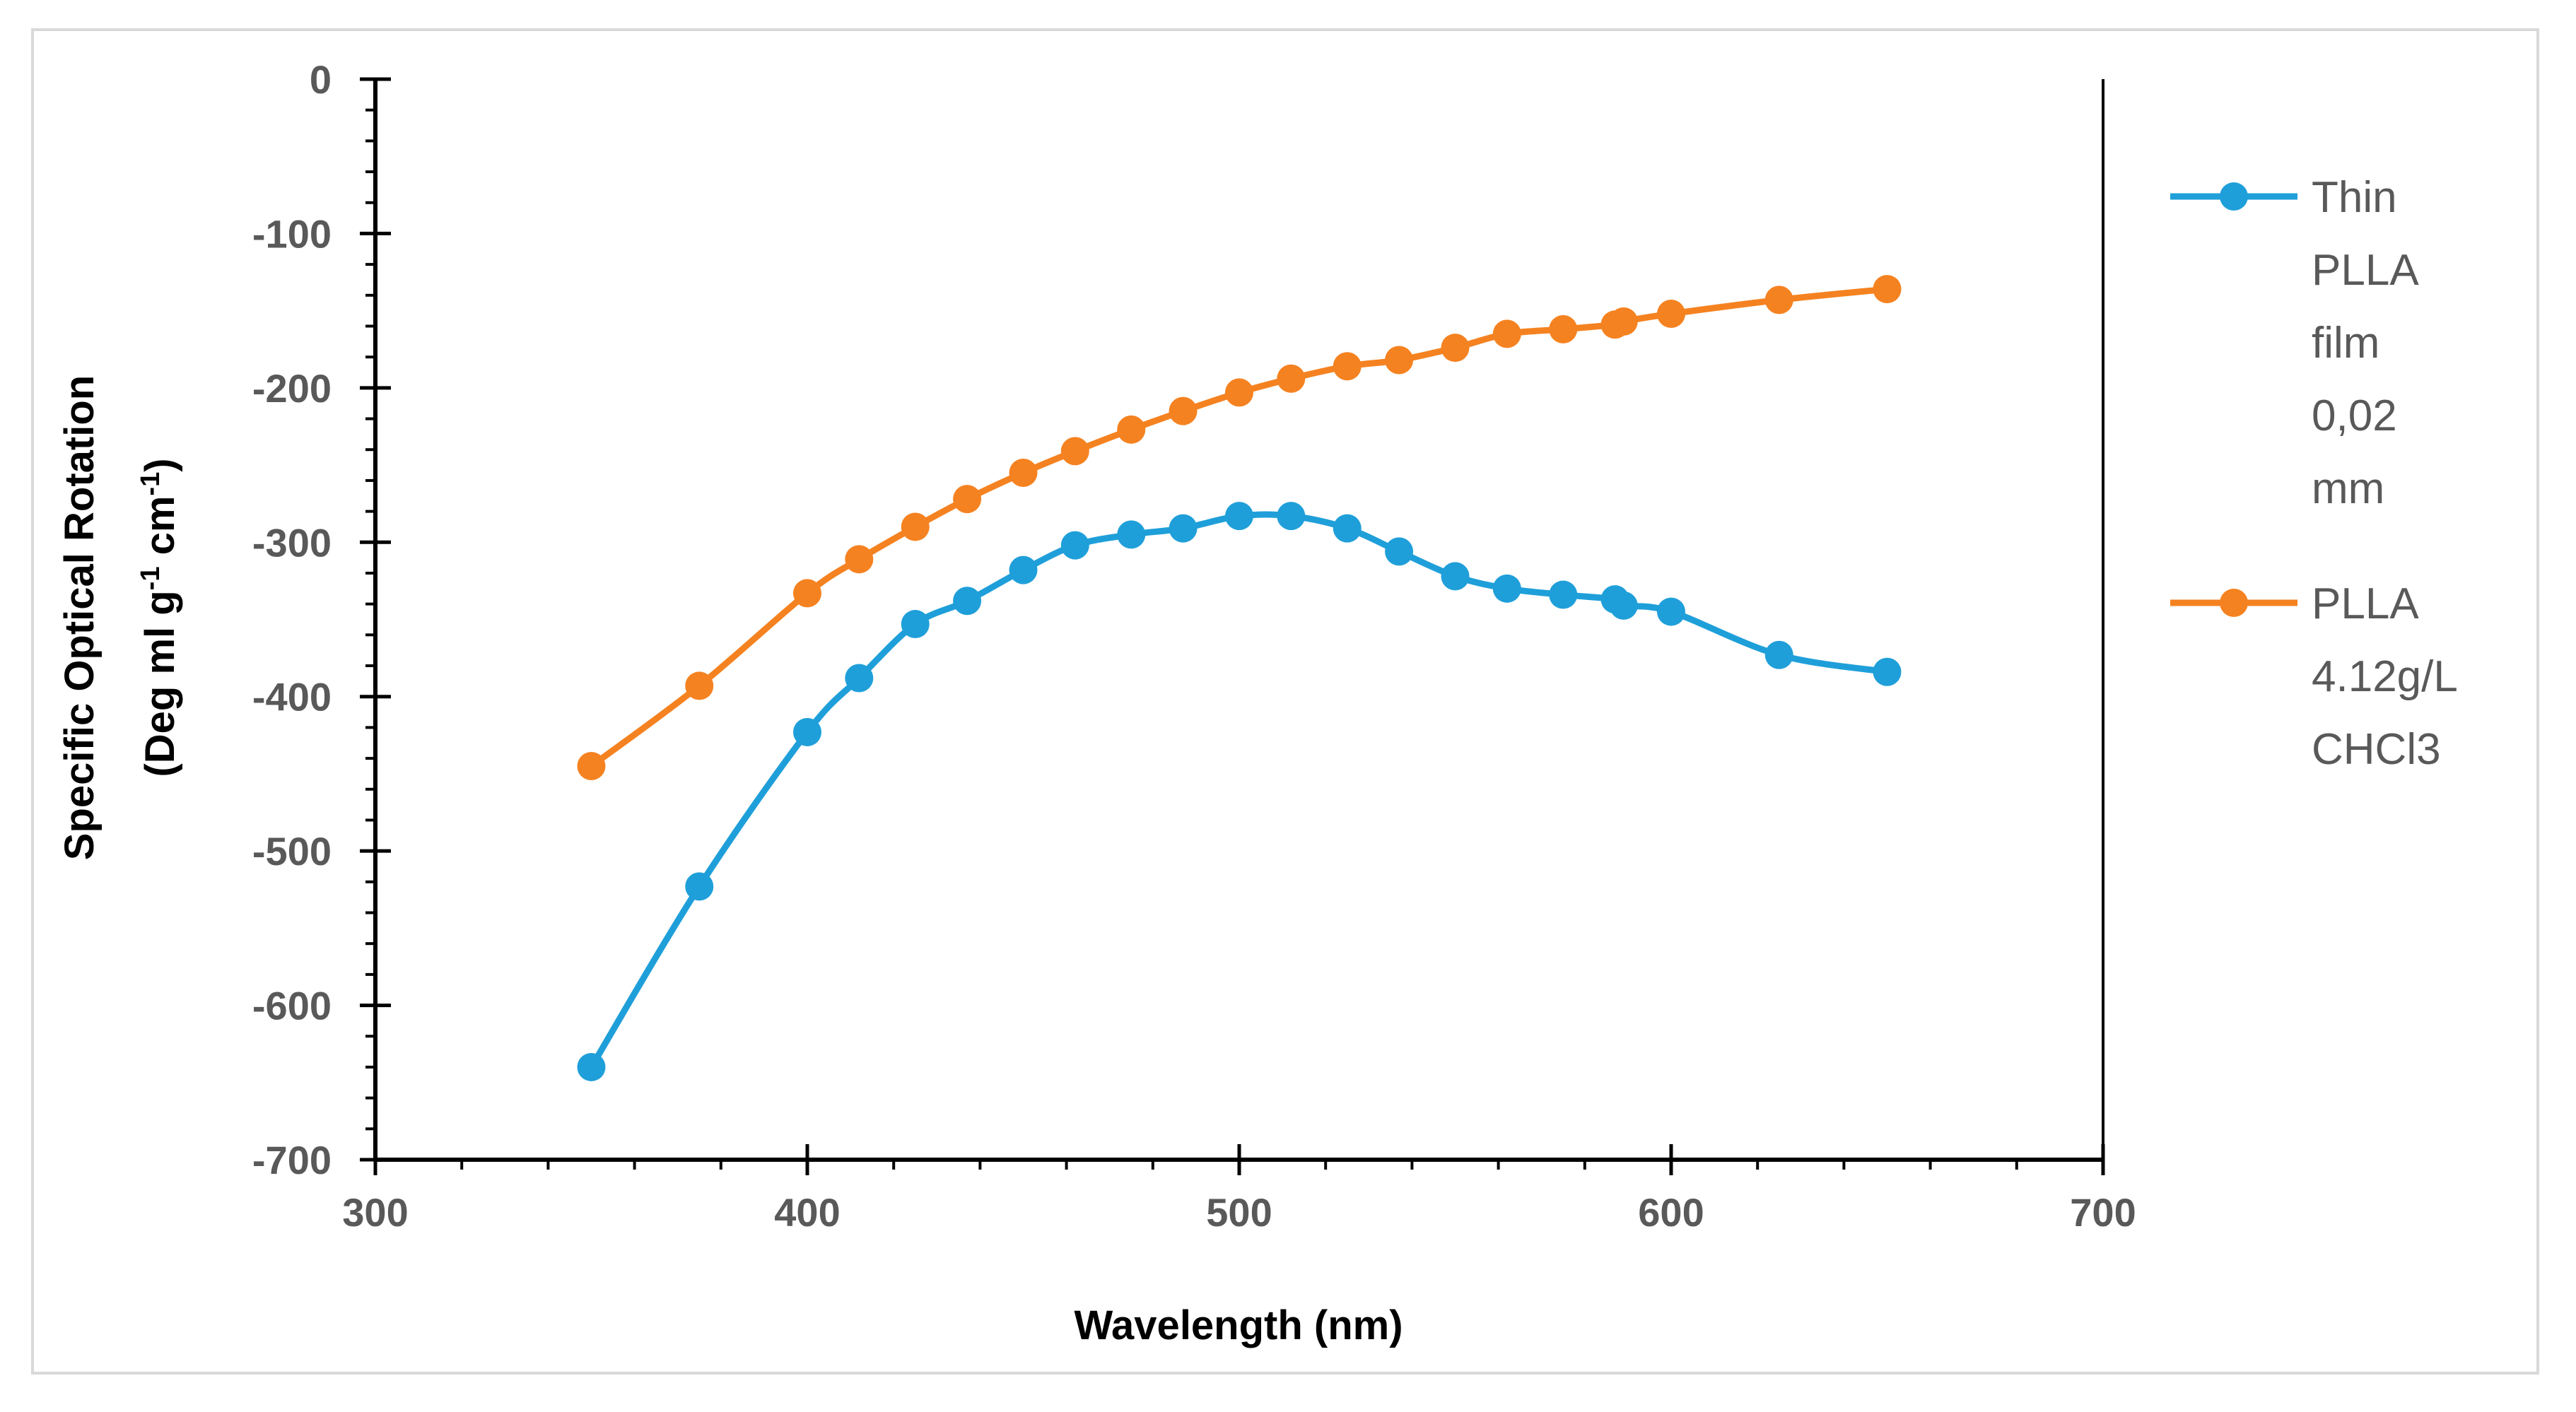  I want to click on legend-item-2: PLLA 4.12g/L CHCl3, so click(2314, 676).